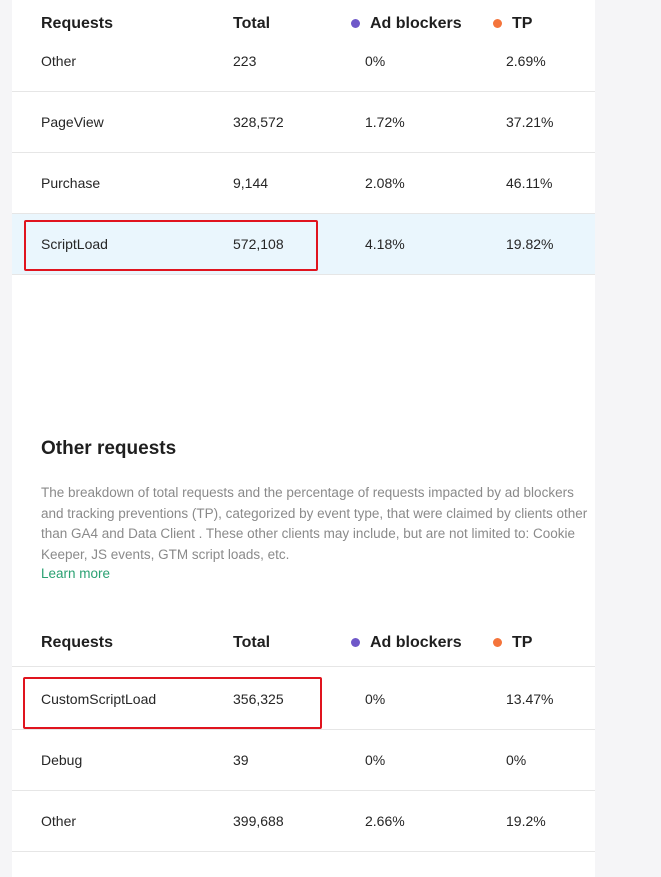  What do you see at coordinates (530, 122) in the screenshot?
I see `request-tp: 37.21%` at bounding box center [530, 122].